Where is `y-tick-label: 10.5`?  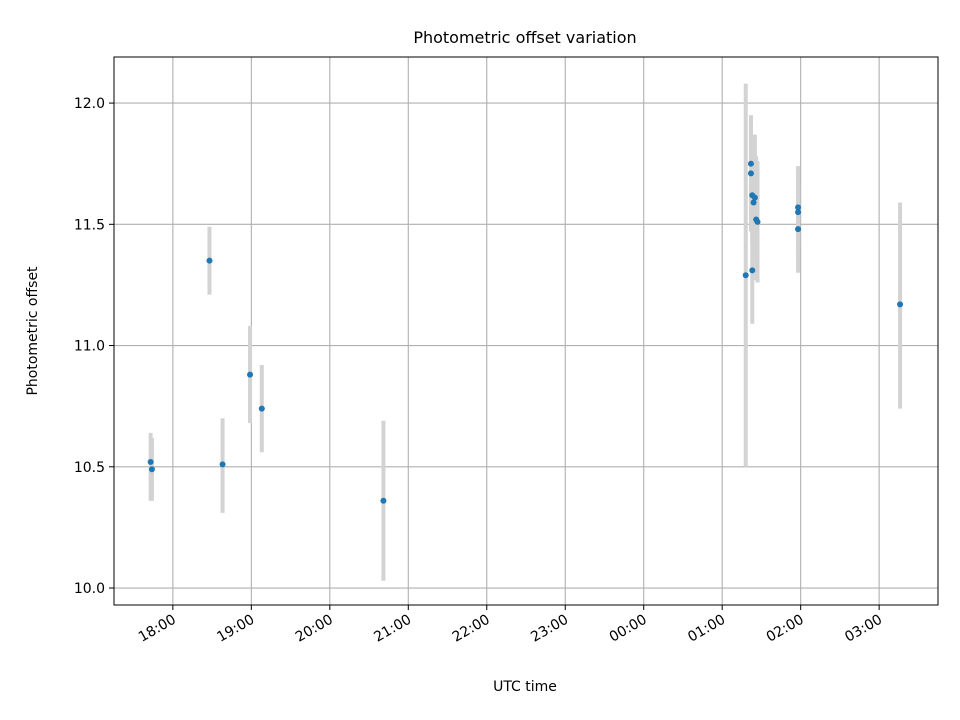
y-tick-label: 10.5 is located at coordinates (89, 468).